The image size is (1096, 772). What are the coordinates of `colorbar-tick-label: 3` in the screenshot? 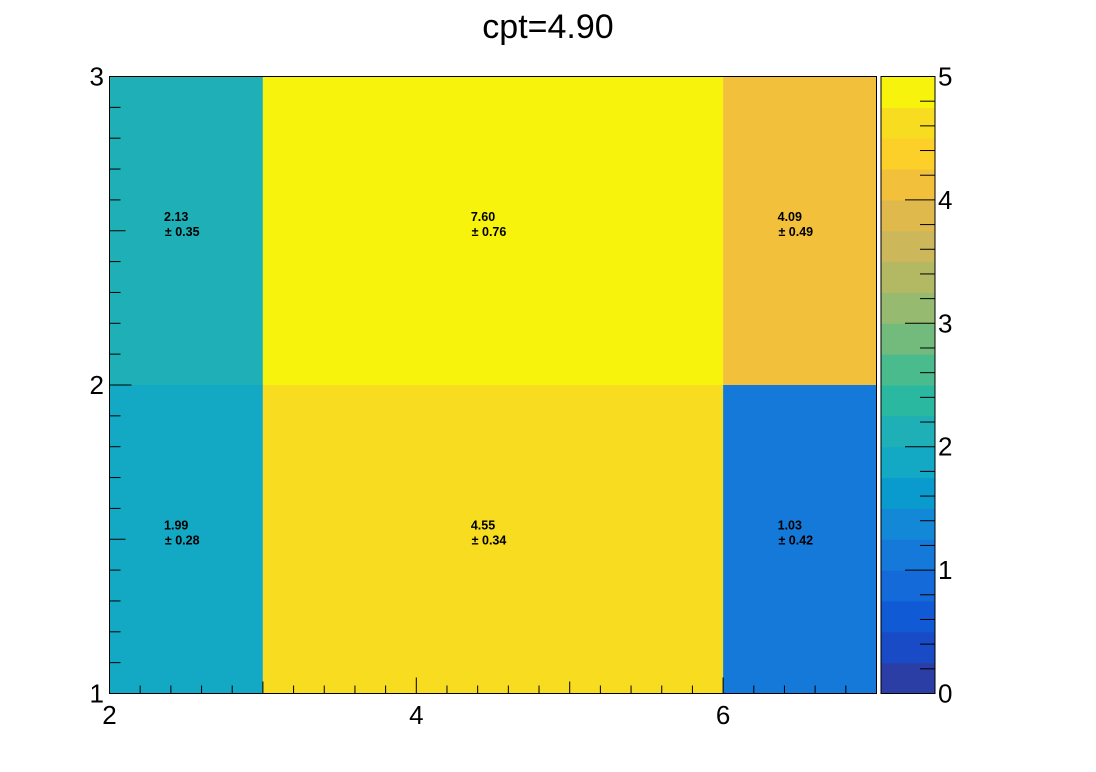 It's located at (945, 323).